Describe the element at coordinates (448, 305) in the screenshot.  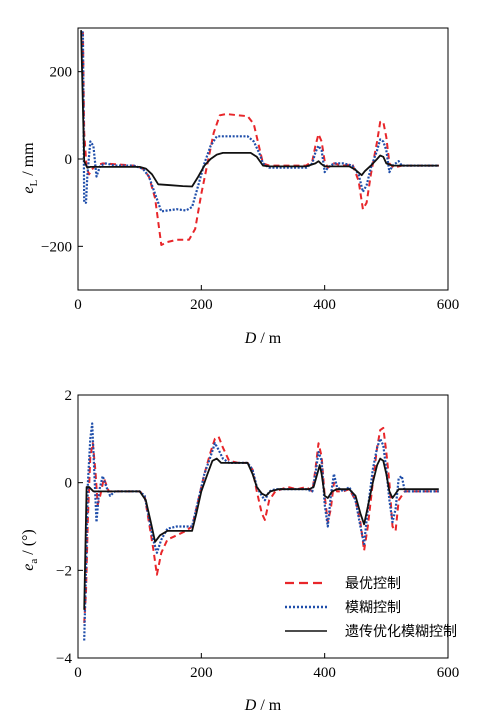
I see `x-tick-label-top: 600` at that location.